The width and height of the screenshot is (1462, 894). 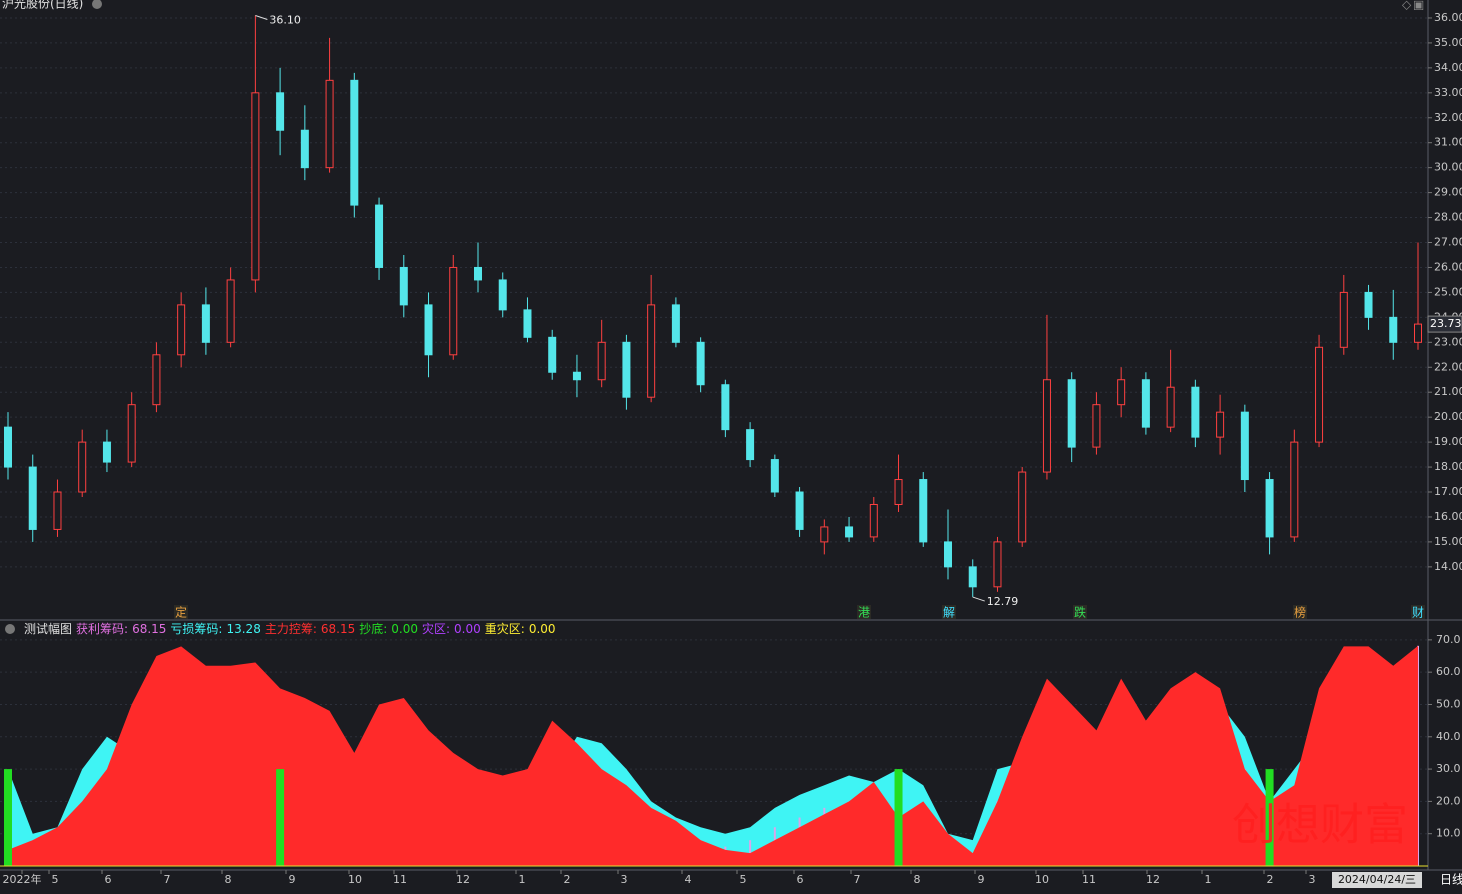 I want to click on legend-name: 获利筹码:, so click(x=102, y=629).